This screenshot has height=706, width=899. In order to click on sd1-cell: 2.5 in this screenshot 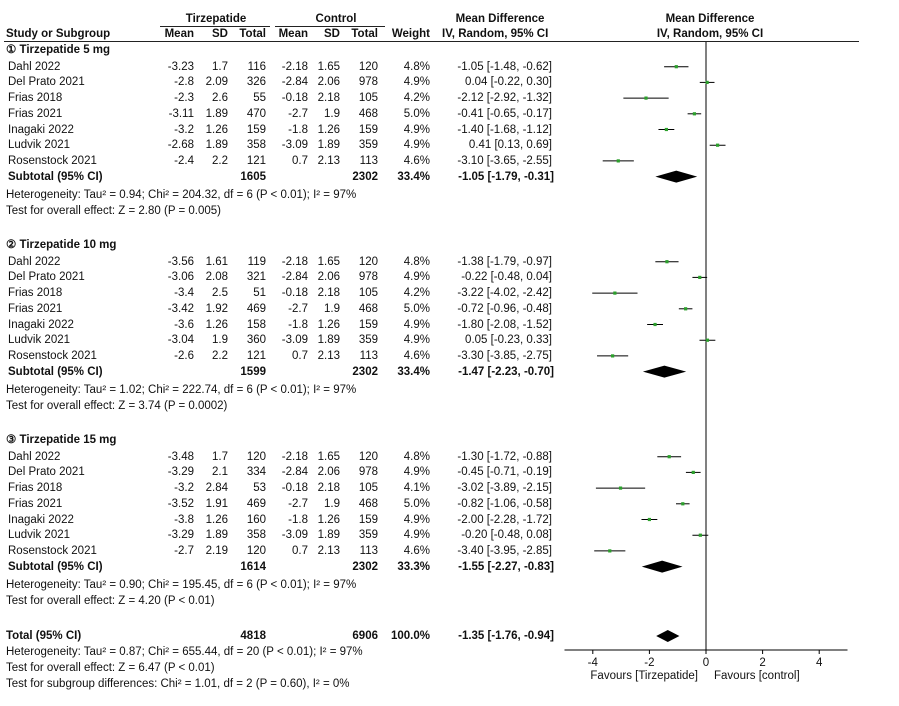, I will do `click(220, 293)`.